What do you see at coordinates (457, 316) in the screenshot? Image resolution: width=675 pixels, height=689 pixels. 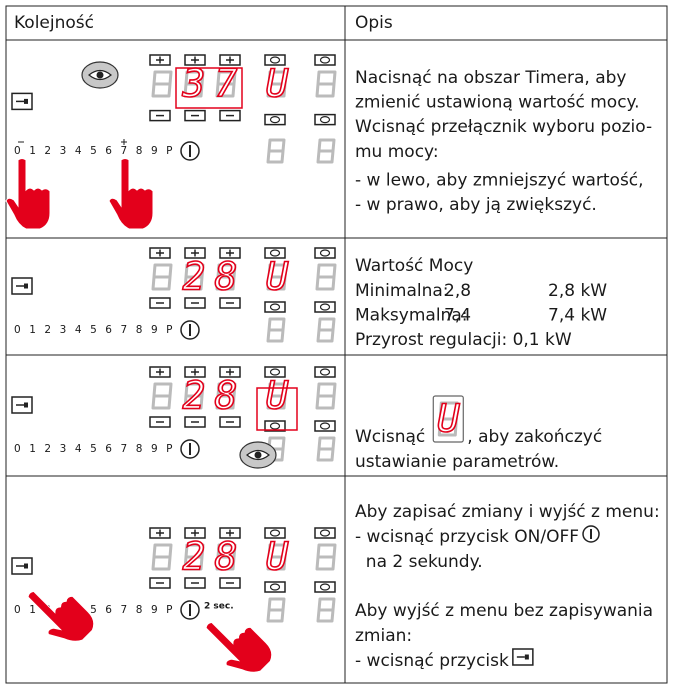 I see `limit-value: 7,4` at bounding box center [457, 316].